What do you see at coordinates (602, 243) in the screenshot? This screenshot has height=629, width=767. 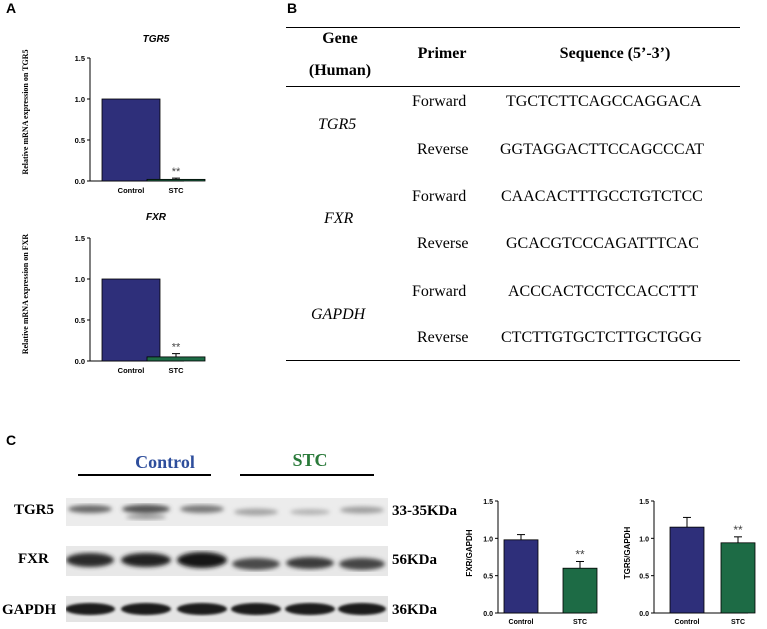 I see `sequence-reverse: GCACGTCCCAGATTTCAC` at bounding box center [602, 243].